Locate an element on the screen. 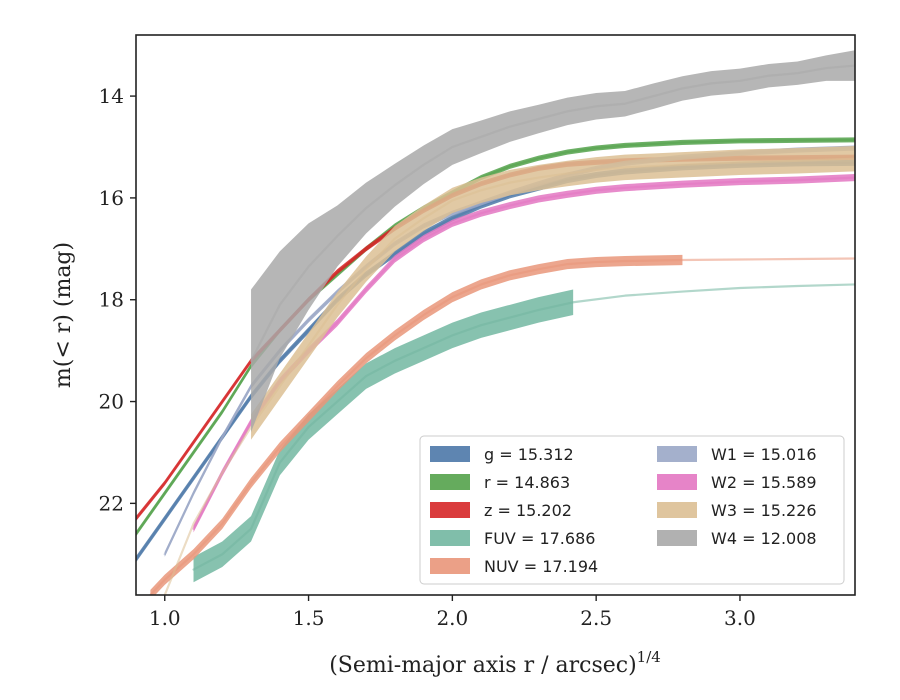  legend-swatch-nuv is located at coordinates (450, 566).